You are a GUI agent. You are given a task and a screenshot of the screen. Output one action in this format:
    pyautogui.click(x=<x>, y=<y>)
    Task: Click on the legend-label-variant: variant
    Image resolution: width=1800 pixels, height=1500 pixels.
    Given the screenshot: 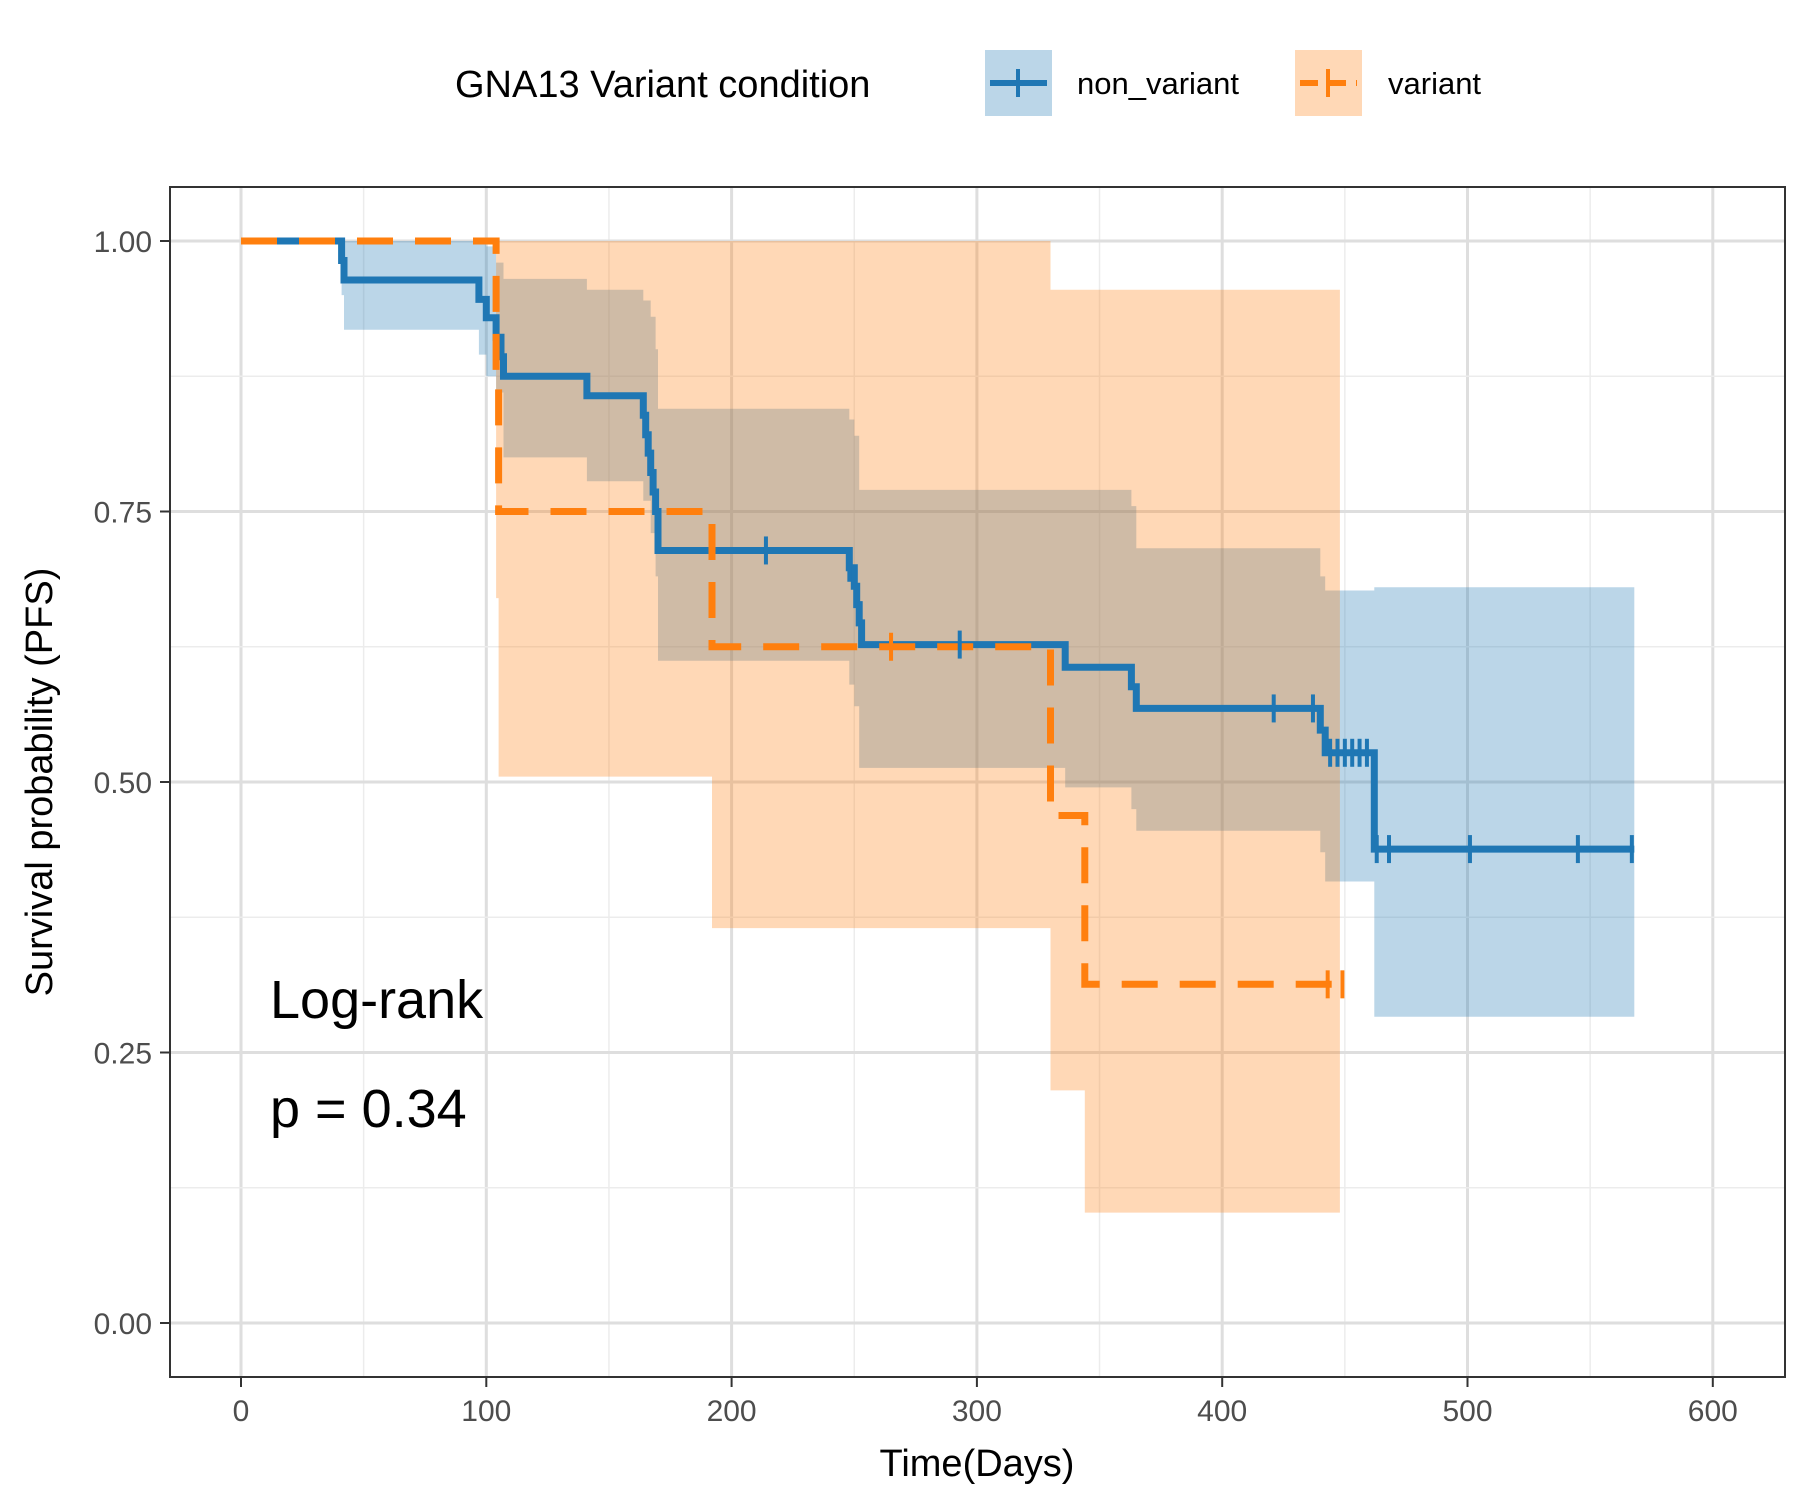 What is the action you would take?
    pyautogui.click(x=1434, y=83)
    